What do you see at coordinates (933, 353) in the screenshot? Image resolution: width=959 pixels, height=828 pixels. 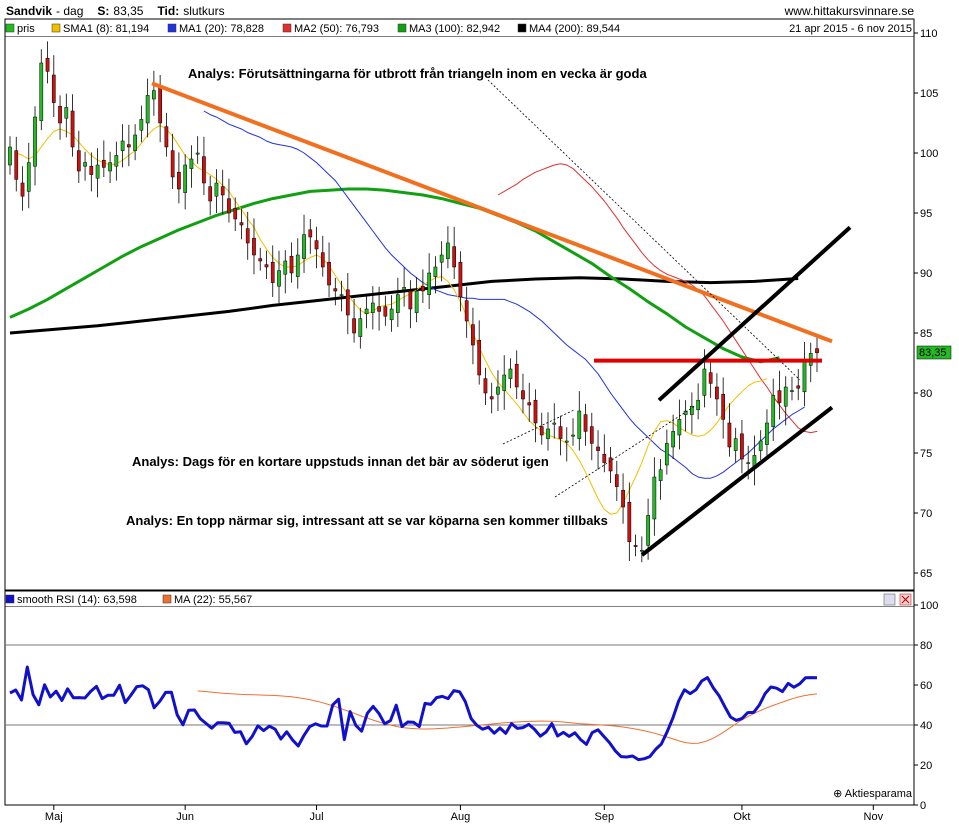 I see `last-price-value: 83,35` at bounding box center [933, 353].